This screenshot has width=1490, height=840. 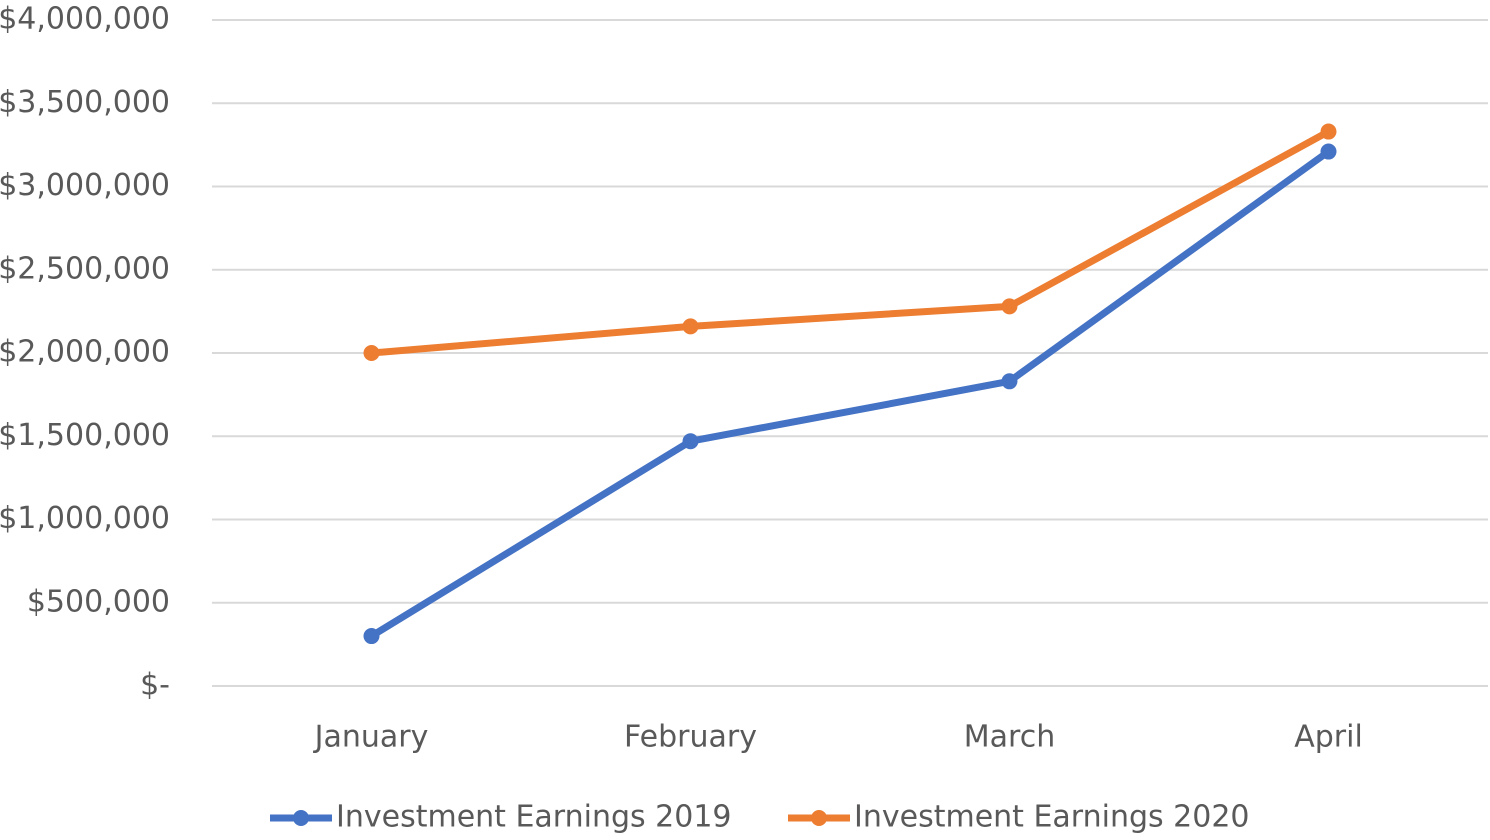 I want to click on legend-label: Investment Earnings 2020, so click(x=1052, y=817).